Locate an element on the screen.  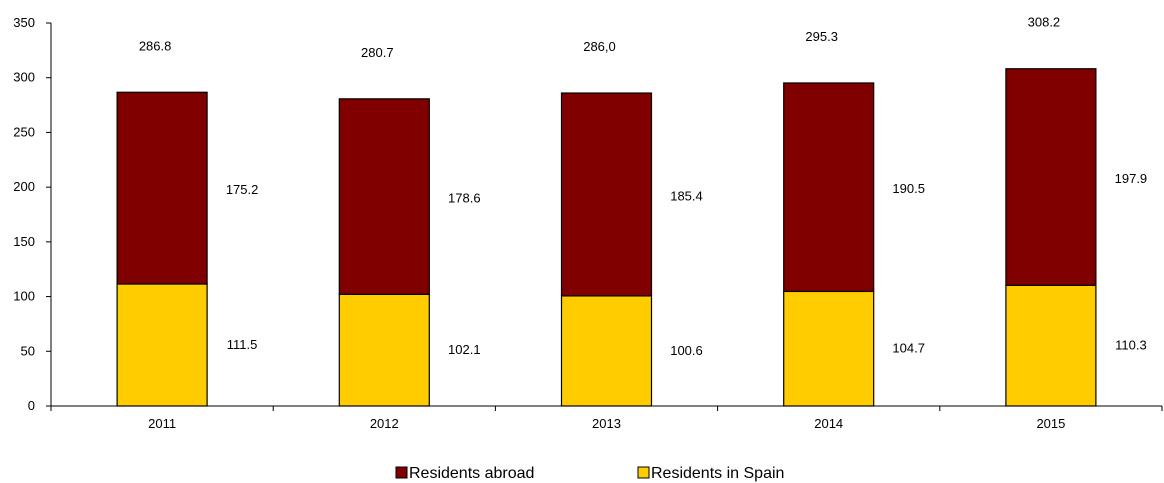
y-tick-label: 0 is located at coordinates (31, 405).